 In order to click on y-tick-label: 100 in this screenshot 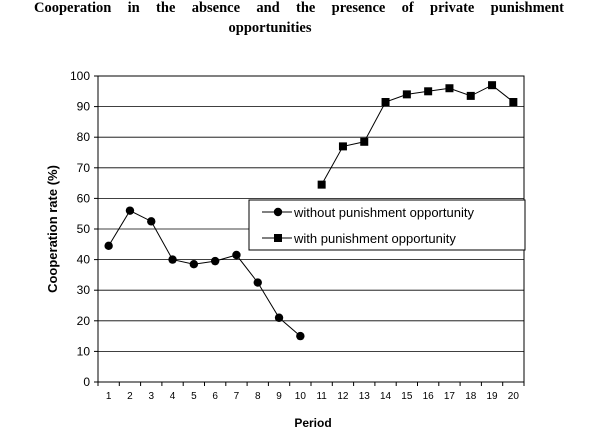, I will do `click(80, 76)`.